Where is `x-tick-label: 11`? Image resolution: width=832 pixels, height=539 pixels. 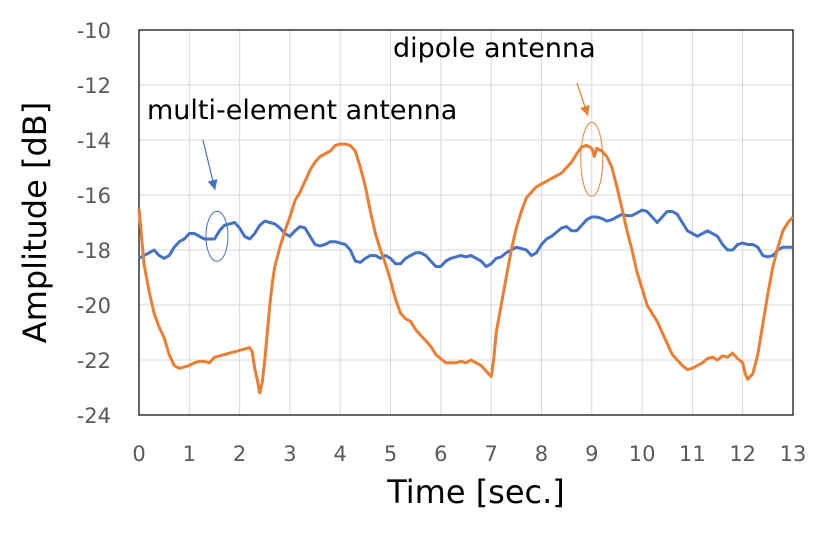 x-tick-label: 11 is located at coordinates (692, 454).